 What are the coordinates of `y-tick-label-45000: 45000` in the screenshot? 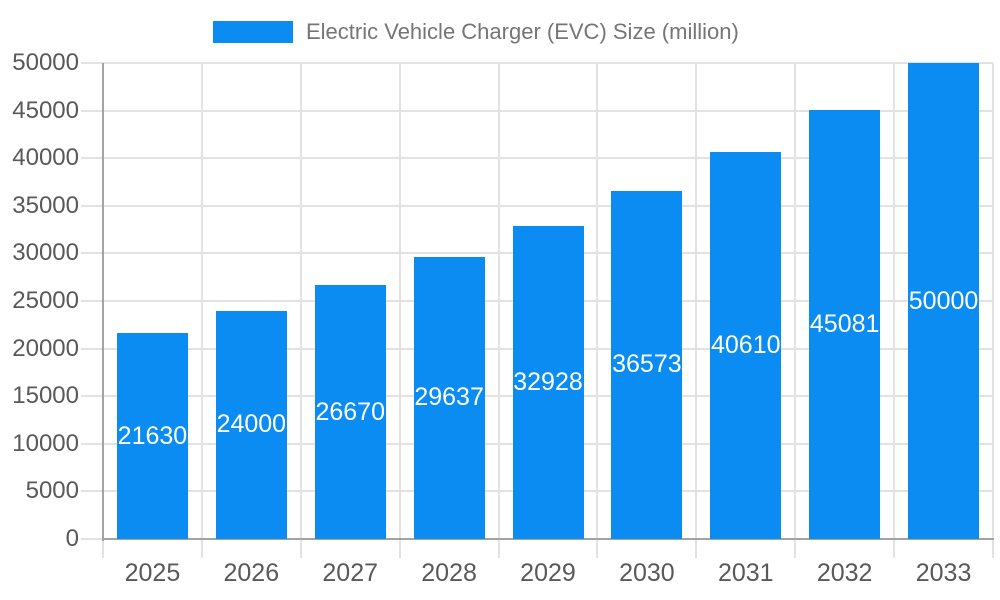 It's located at (45, 110).